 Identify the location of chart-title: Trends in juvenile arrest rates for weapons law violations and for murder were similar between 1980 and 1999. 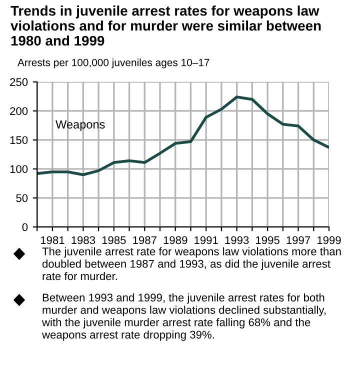
(165, 26).